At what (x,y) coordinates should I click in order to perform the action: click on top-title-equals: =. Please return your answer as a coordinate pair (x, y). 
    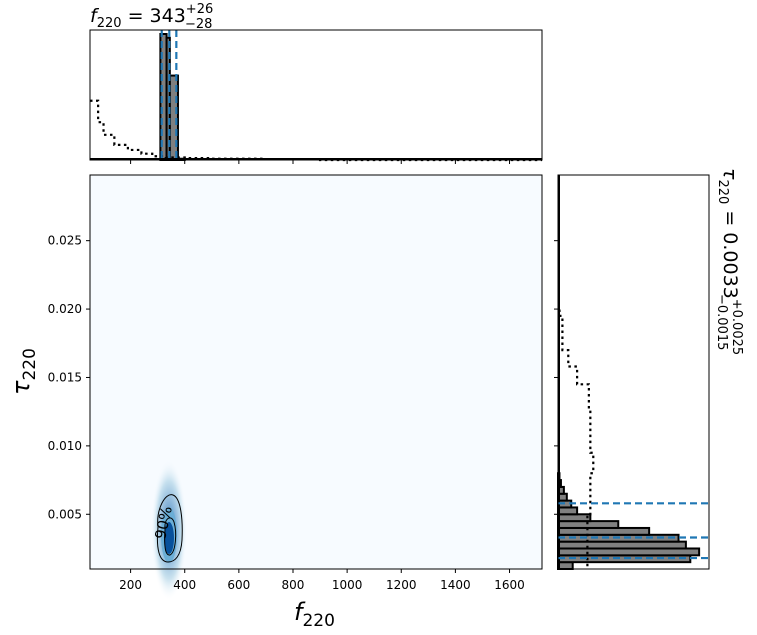
    Looking at the image, I should click on (136, 16).